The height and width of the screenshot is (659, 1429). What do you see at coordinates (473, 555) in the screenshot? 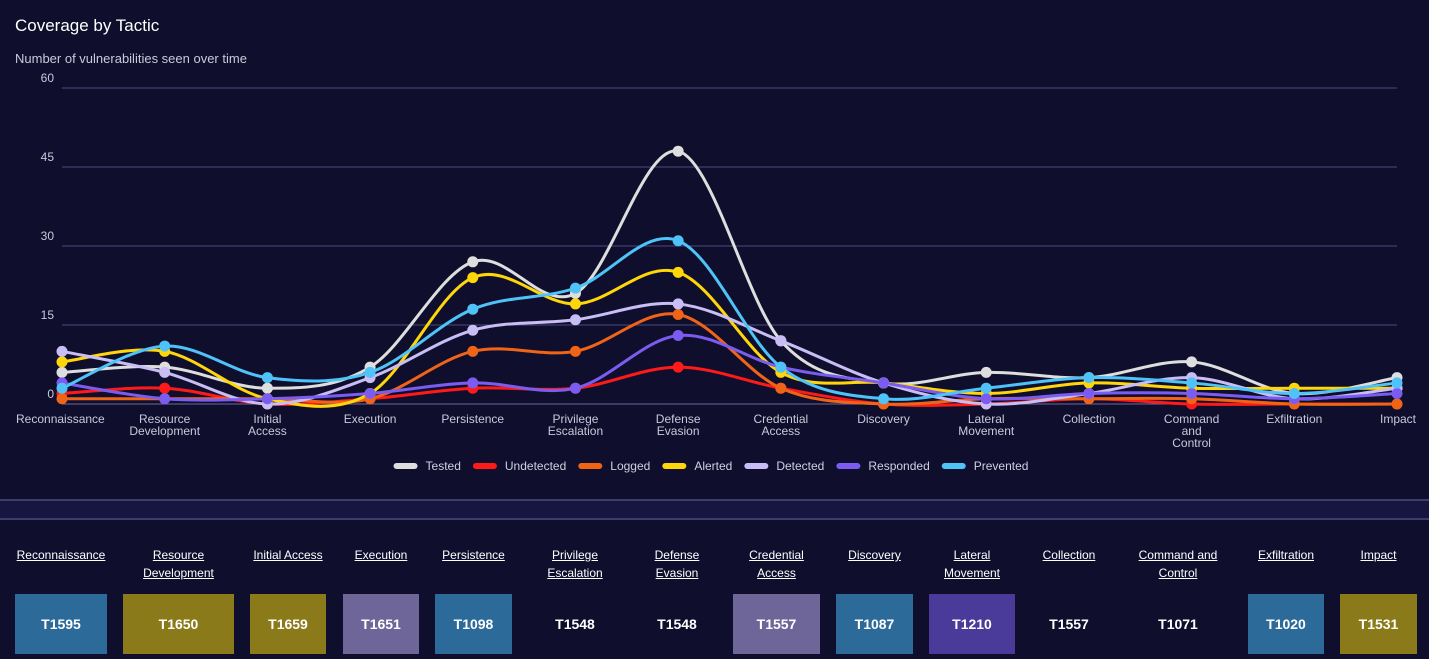
I see `tactic-header: Persistence` at bounding box center [473, 555].